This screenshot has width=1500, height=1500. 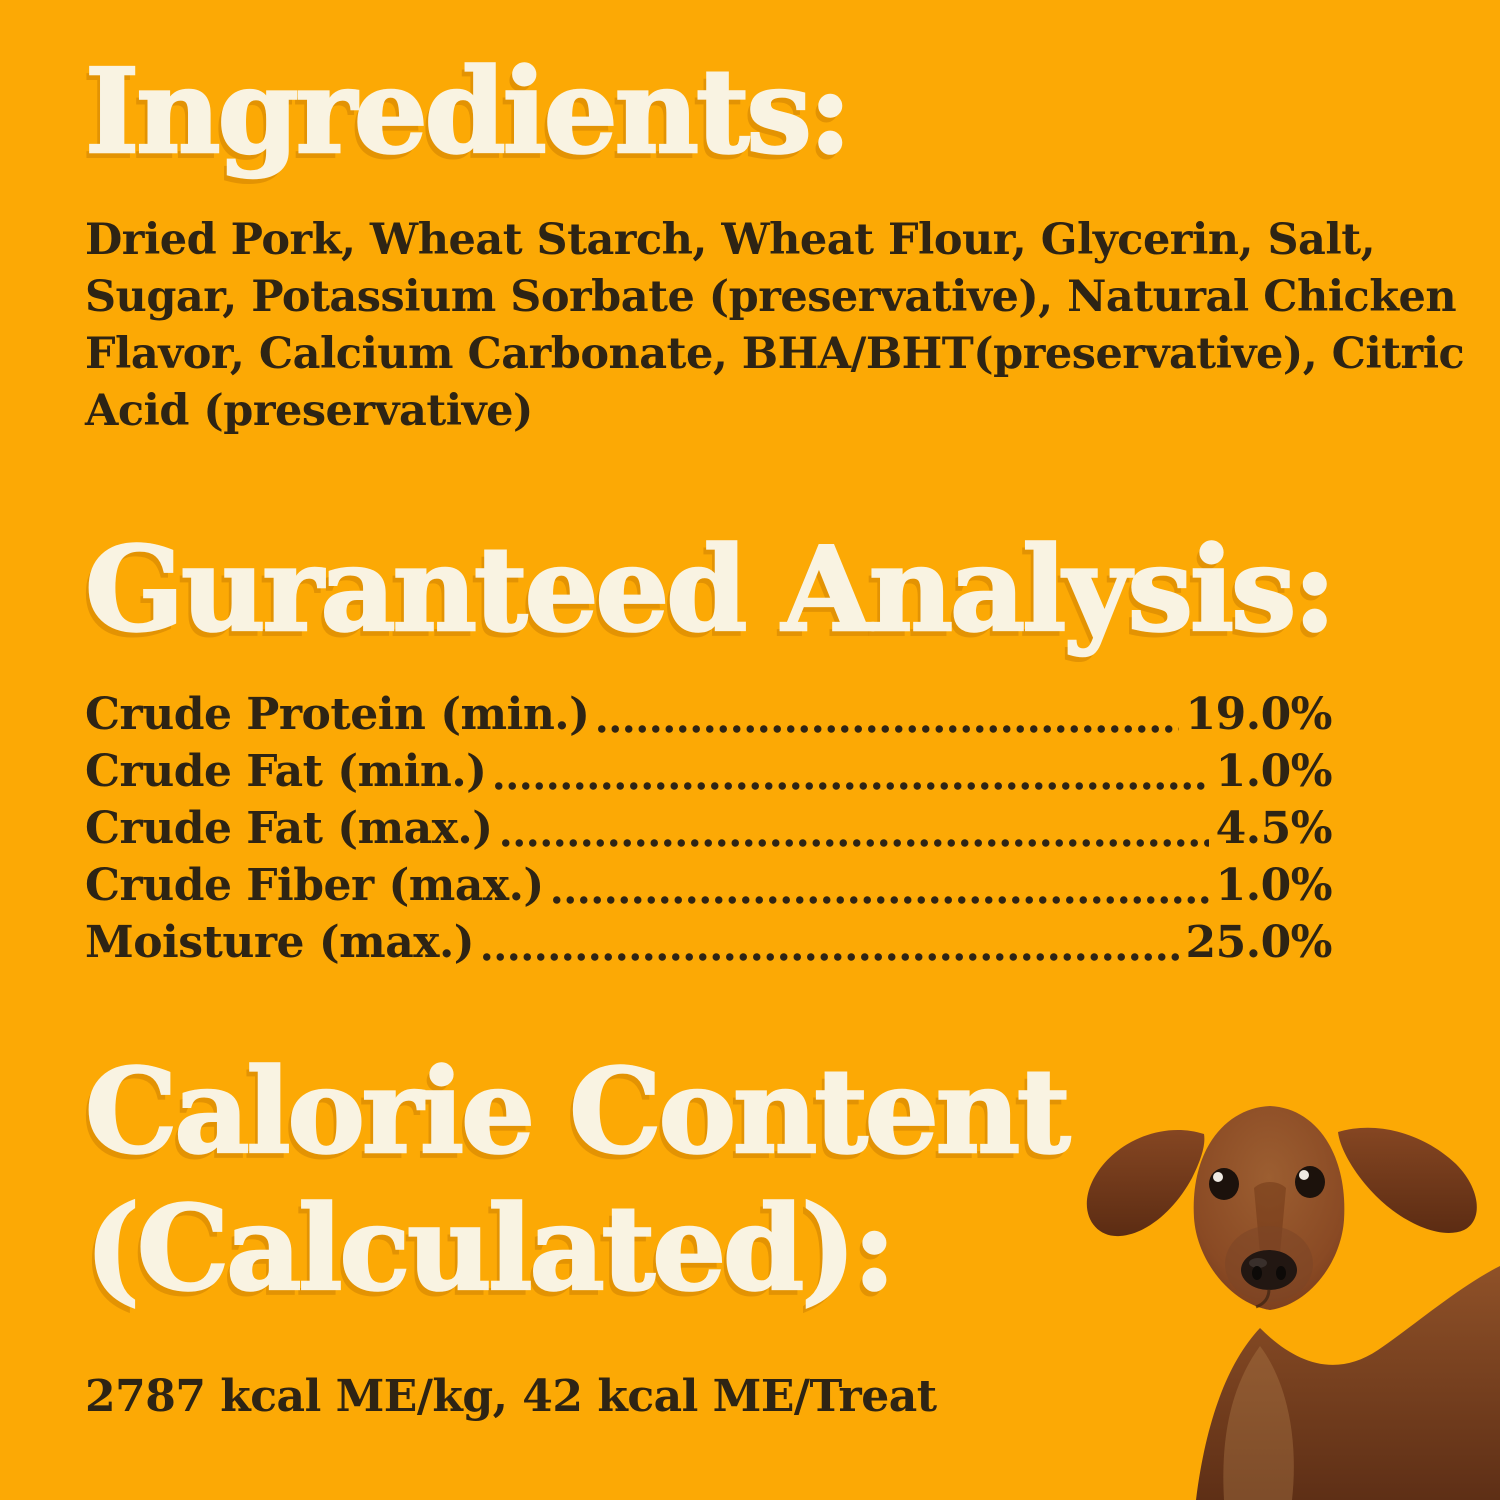 What do you see at coordinates (1274, 828) in the screenshot?
I see `analysis-row-value: 4.5%` at bounding box center [1274, 828].